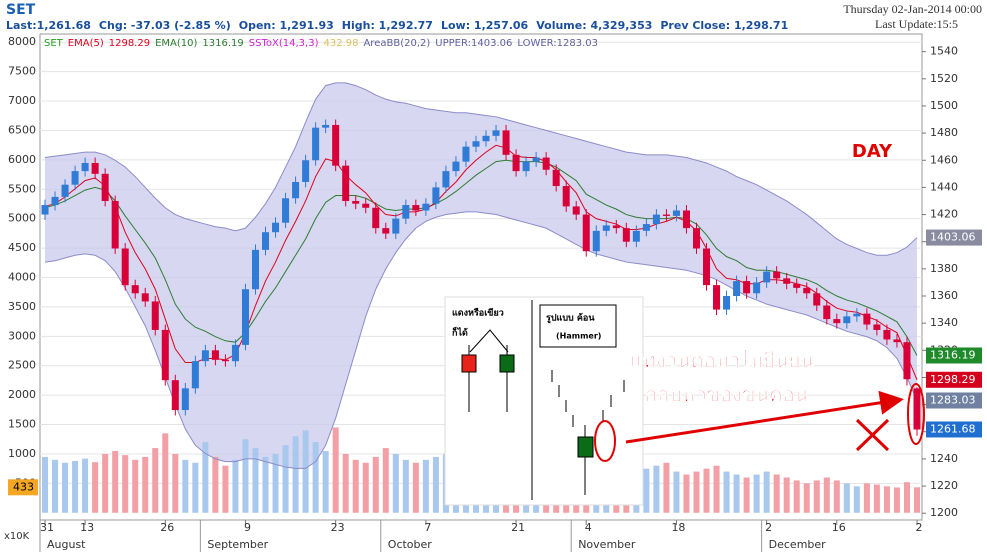 Image resolution: width=987 pixels, height=555 pixels. I want to click on price-tag-label: 1283.03, so click(953, 399).